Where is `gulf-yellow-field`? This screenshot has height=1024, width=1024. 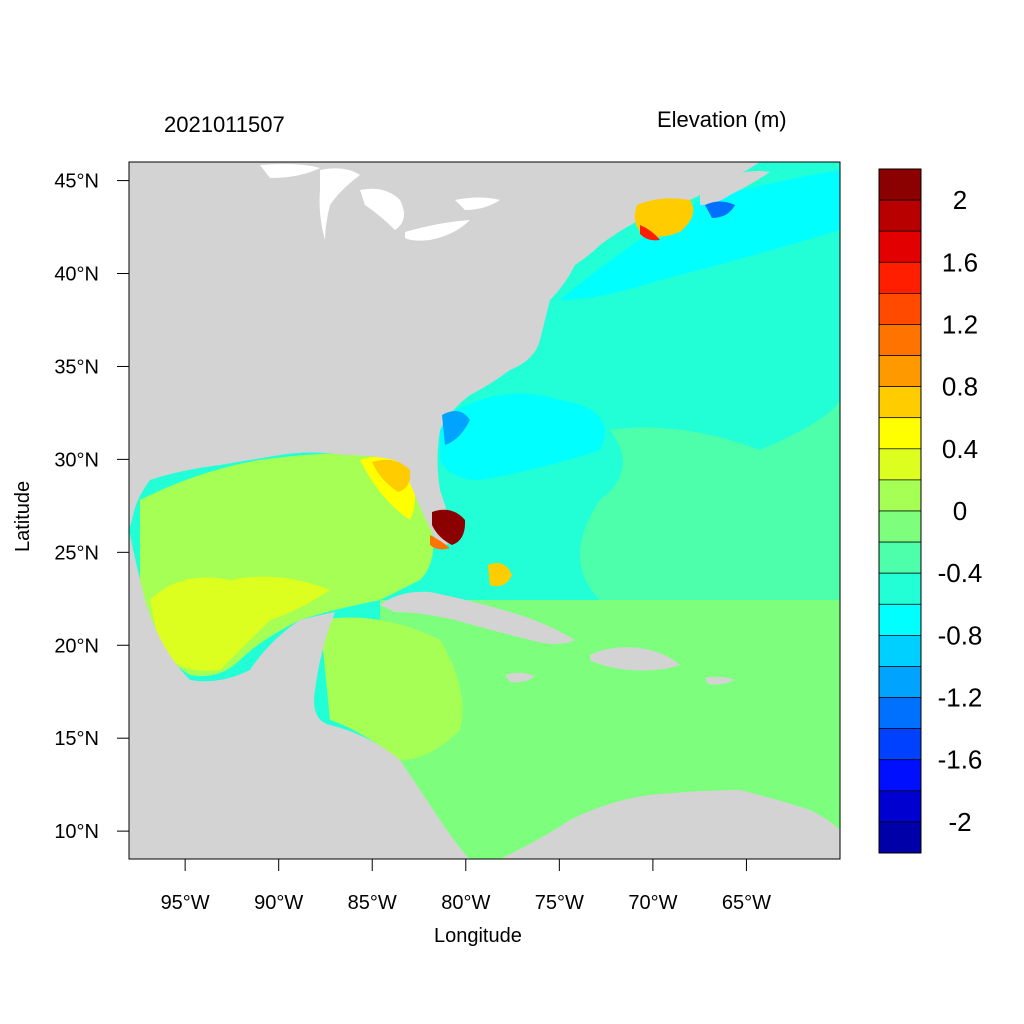
gulf-yellow-field is located at coordinates (240, 623).